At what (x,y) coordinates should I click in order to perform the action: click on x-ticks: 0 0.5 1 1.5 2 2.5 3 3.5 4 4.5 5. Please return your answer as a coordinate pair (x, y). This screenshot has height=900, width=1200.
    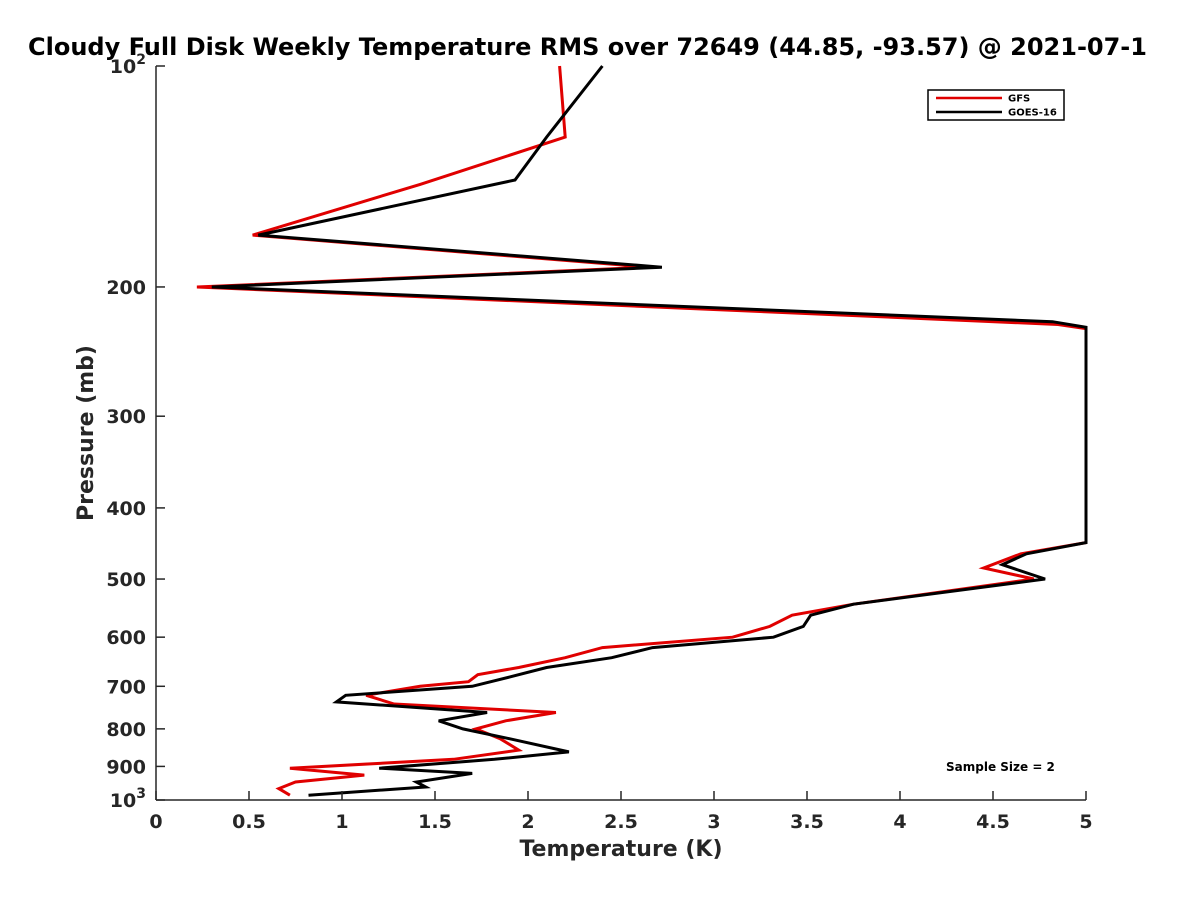
    Looking at the image, I should click on (621, 812).